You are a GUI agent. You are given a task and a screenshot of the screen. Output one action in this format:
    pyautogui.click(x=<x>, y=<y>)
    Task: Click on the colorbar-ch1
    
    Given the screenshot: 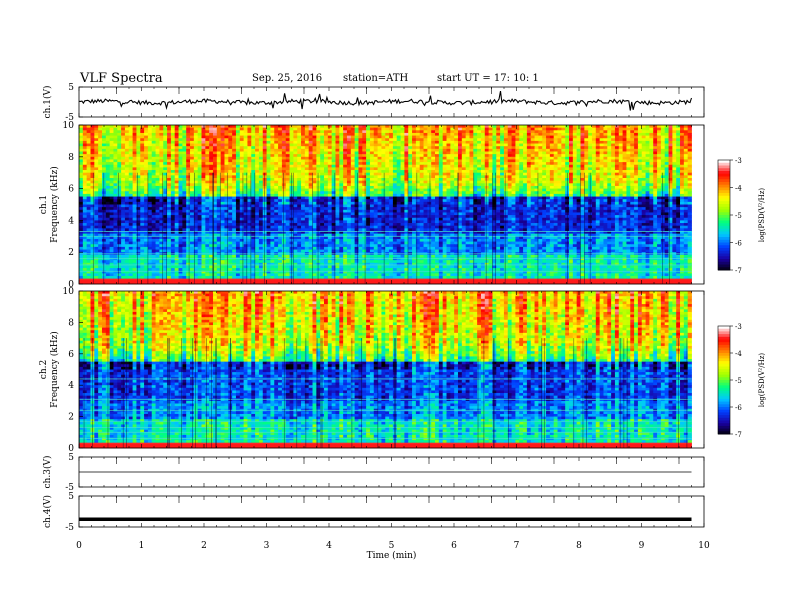 What is the action you would take?
    pyautogui.click(x=725, y=215)
    